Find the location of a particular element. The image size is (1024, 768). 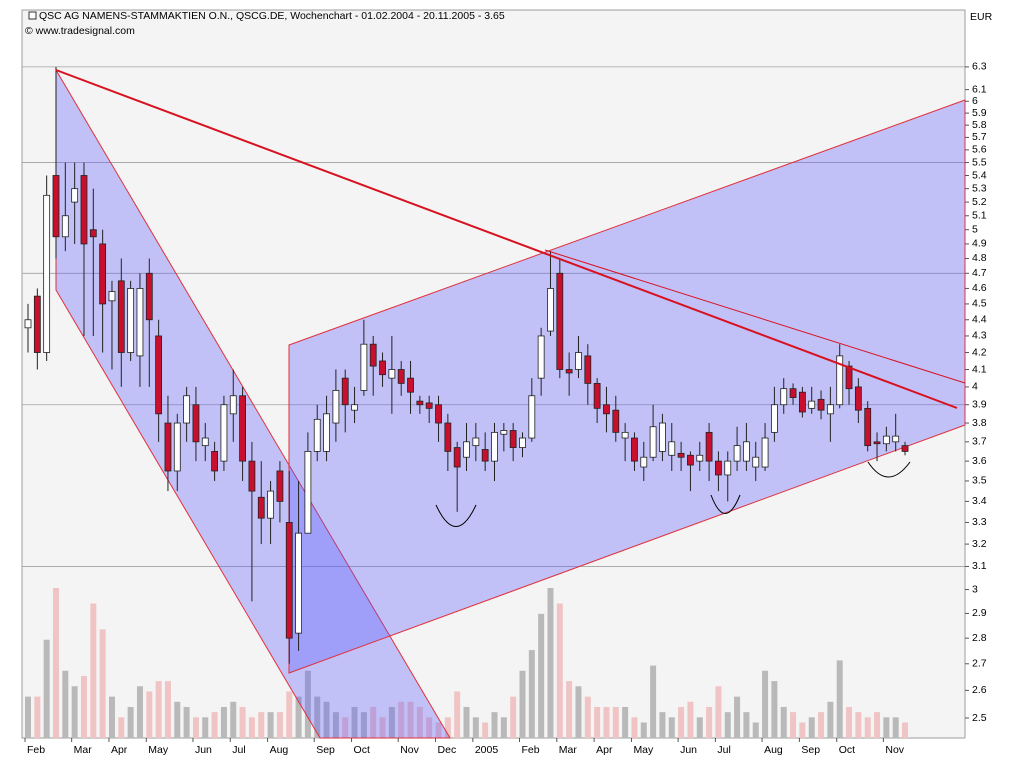

y-tick-label: 3.5 is located at coordinates (979, 481).